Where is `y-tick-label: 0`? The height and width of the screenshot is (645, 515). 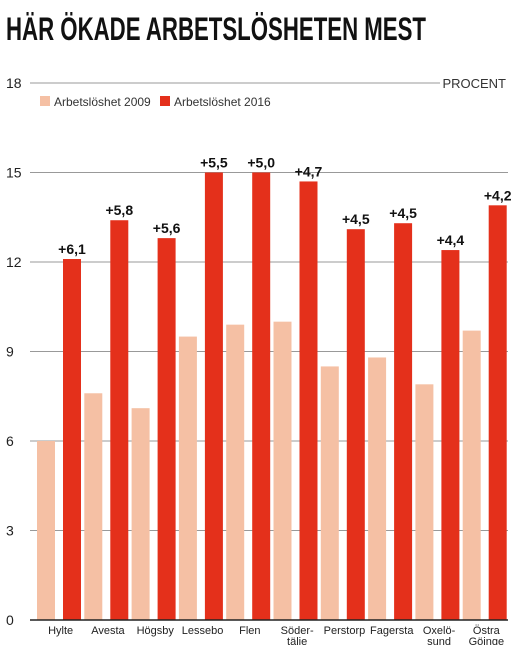
y-tick-label: 0 is located at coordinates (10, 620).